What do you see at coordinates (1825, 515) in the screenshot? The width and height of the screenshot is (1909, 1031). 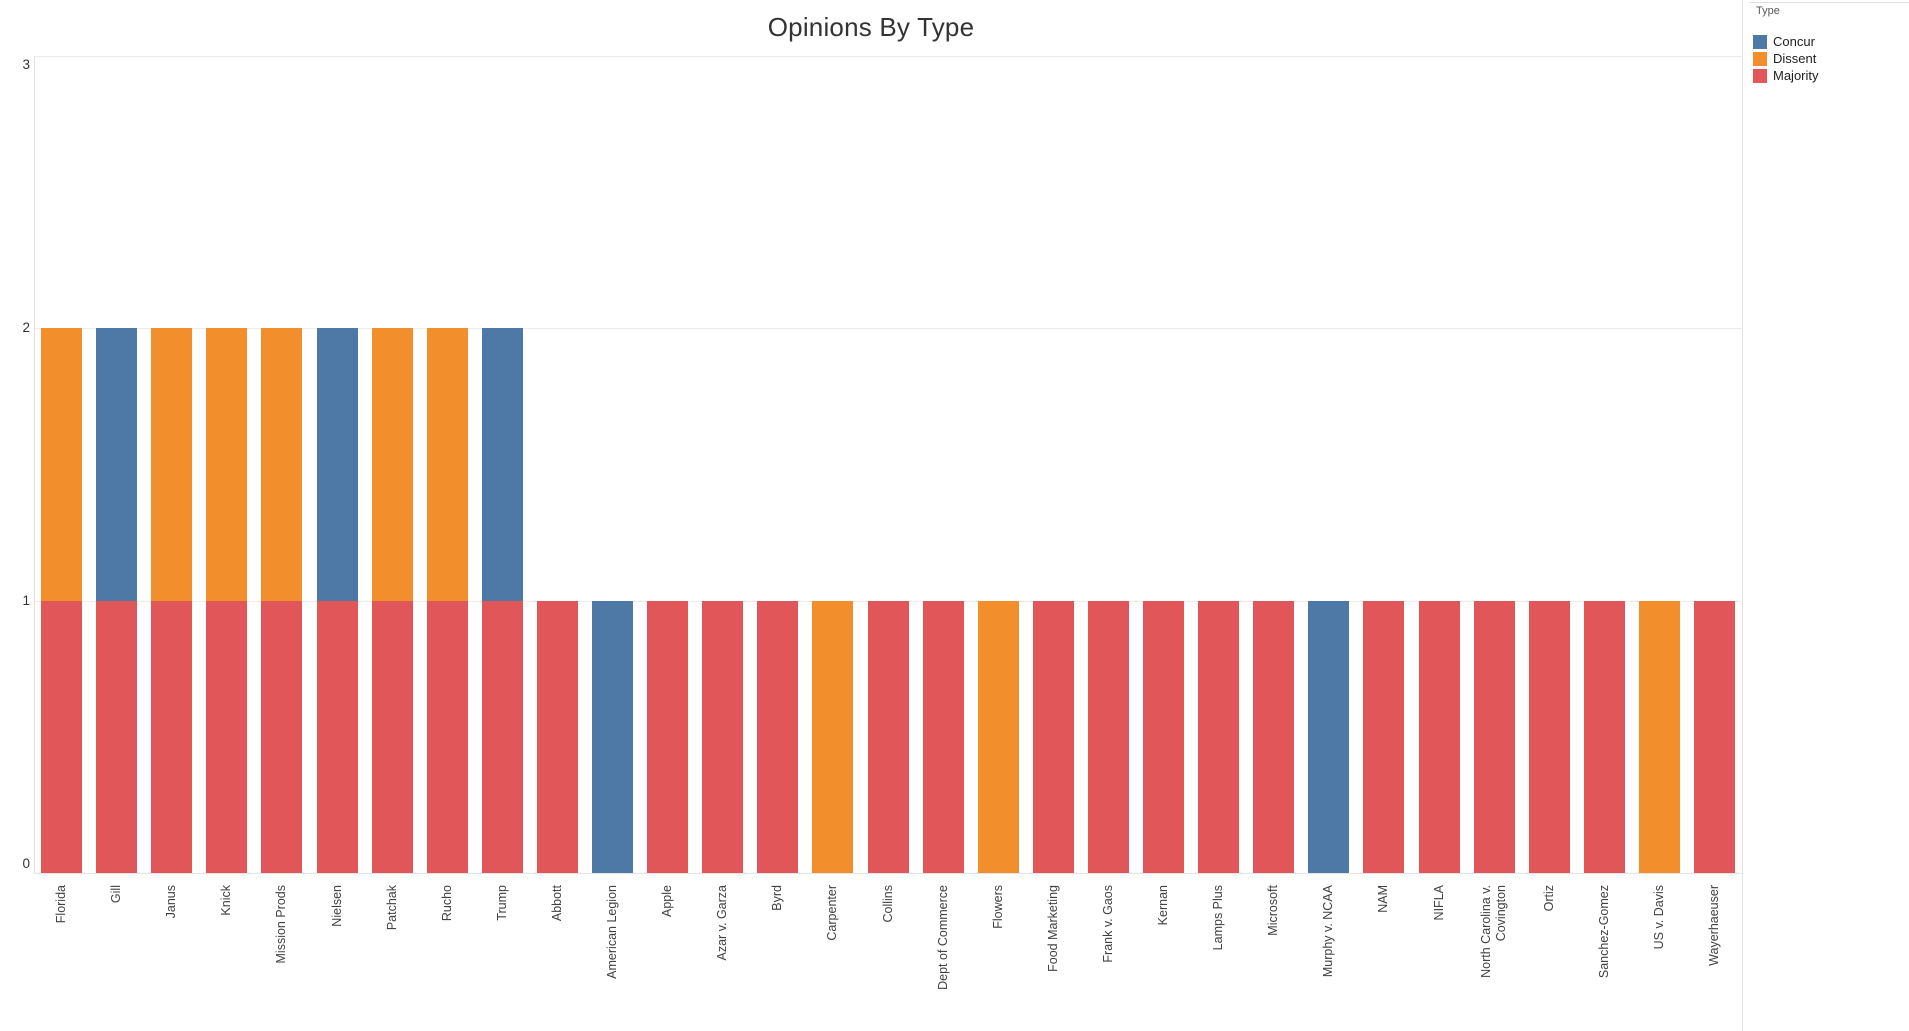 I see `legend-panel: Type Concur Dissent Majority` at bounding box center [1825, 515].